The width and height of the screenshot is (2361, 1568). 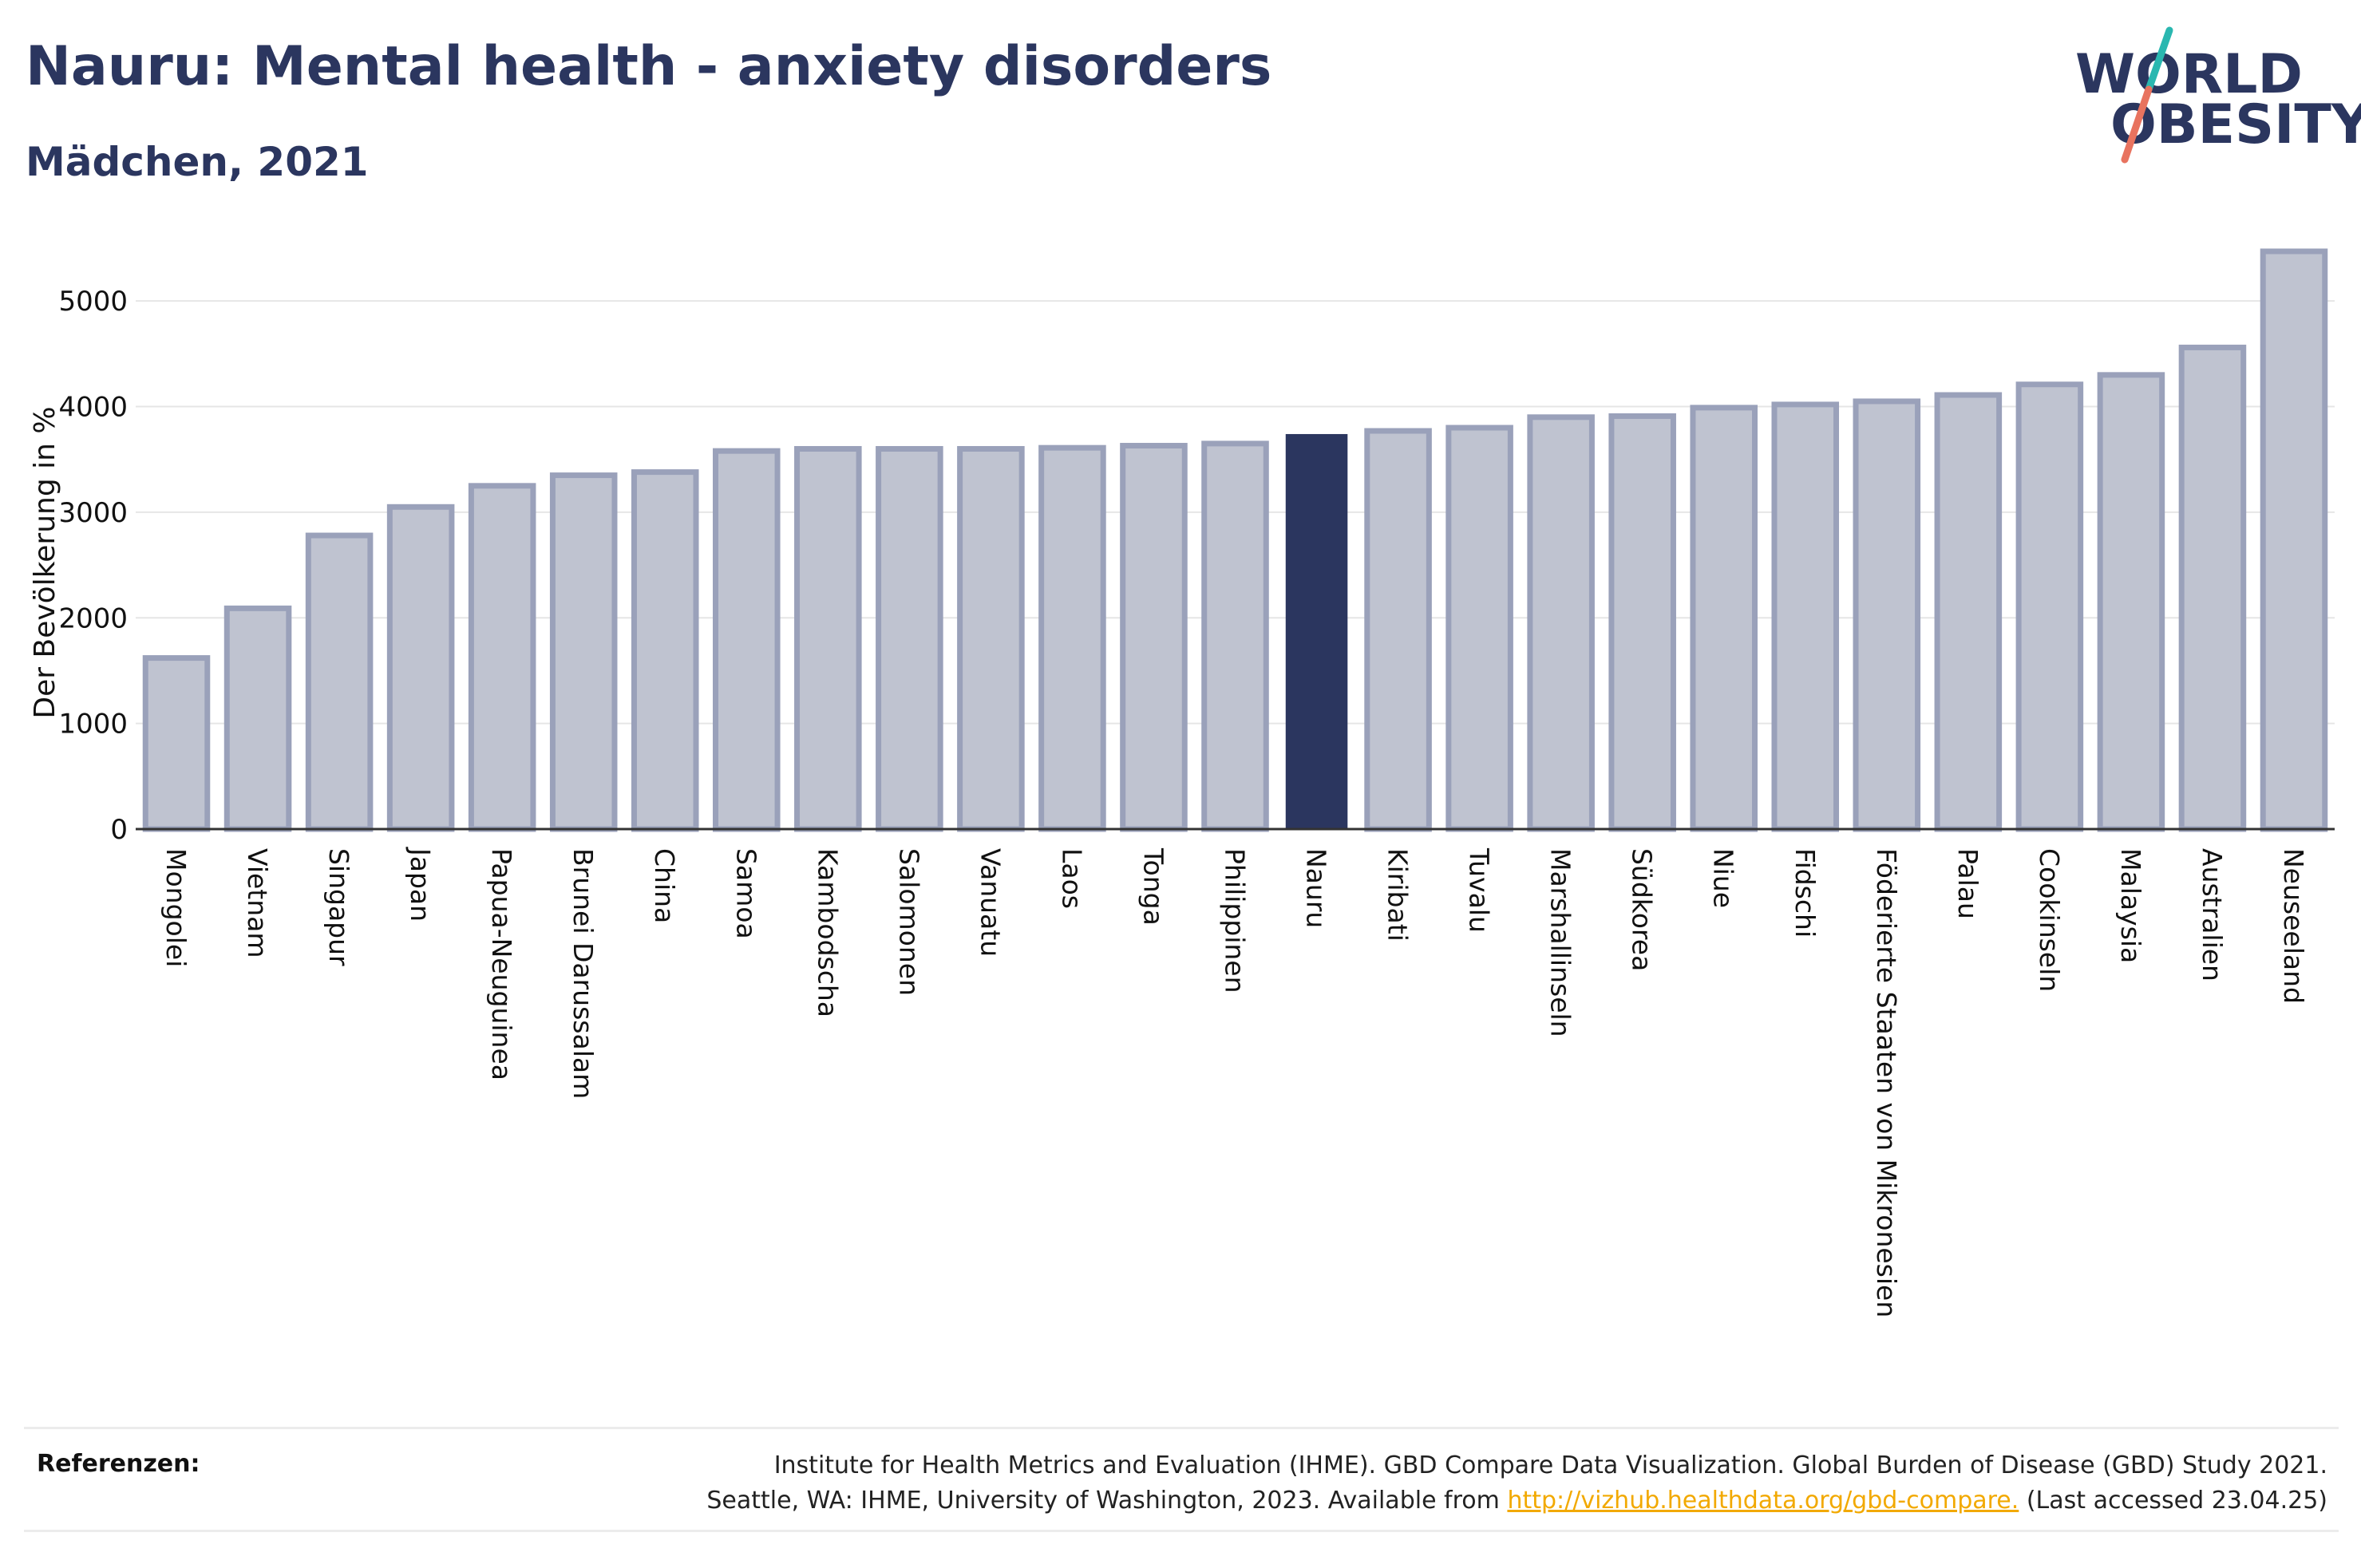 I want to click on x-tick-label: Australien, so click(x=2212, y=915).